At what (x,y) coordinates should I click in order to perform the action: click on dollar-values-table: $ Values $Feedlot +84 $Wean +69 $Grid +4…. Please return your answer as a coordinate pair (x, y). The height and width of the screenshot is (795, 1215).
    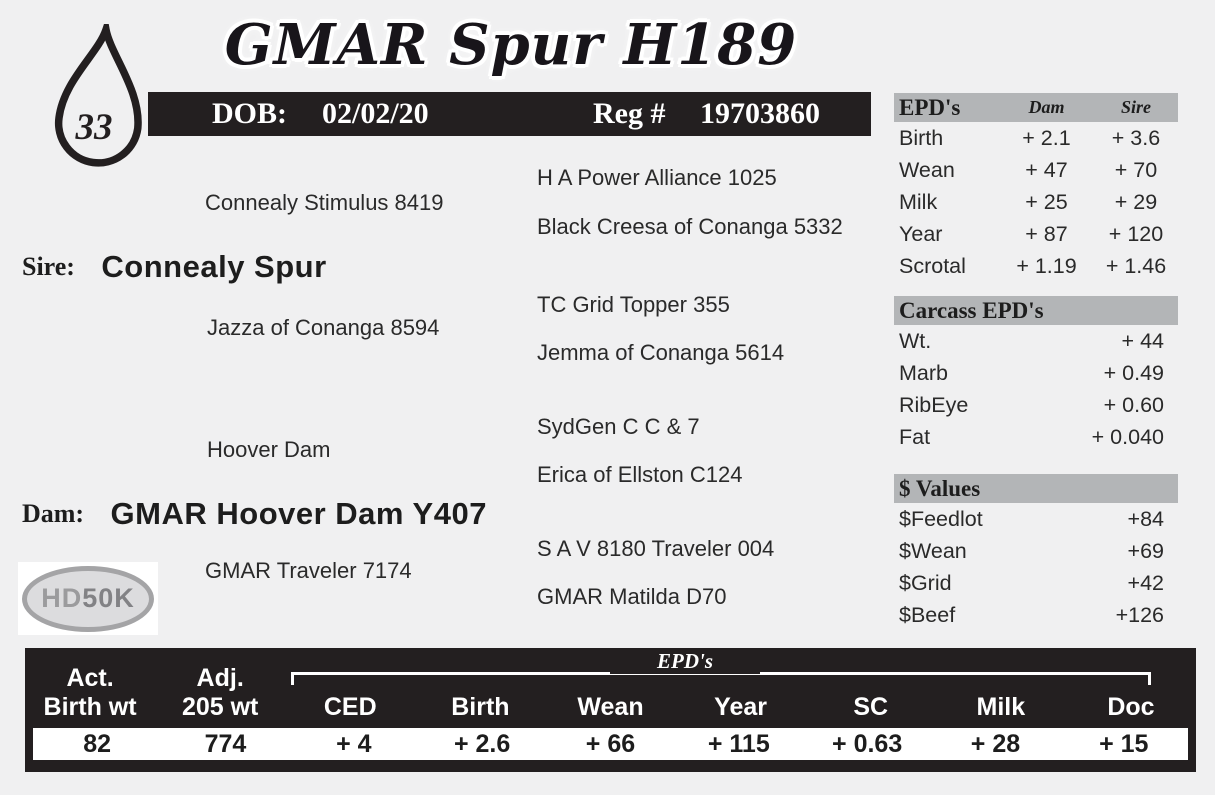
    Looking at the image, I should click on (1036, 552).